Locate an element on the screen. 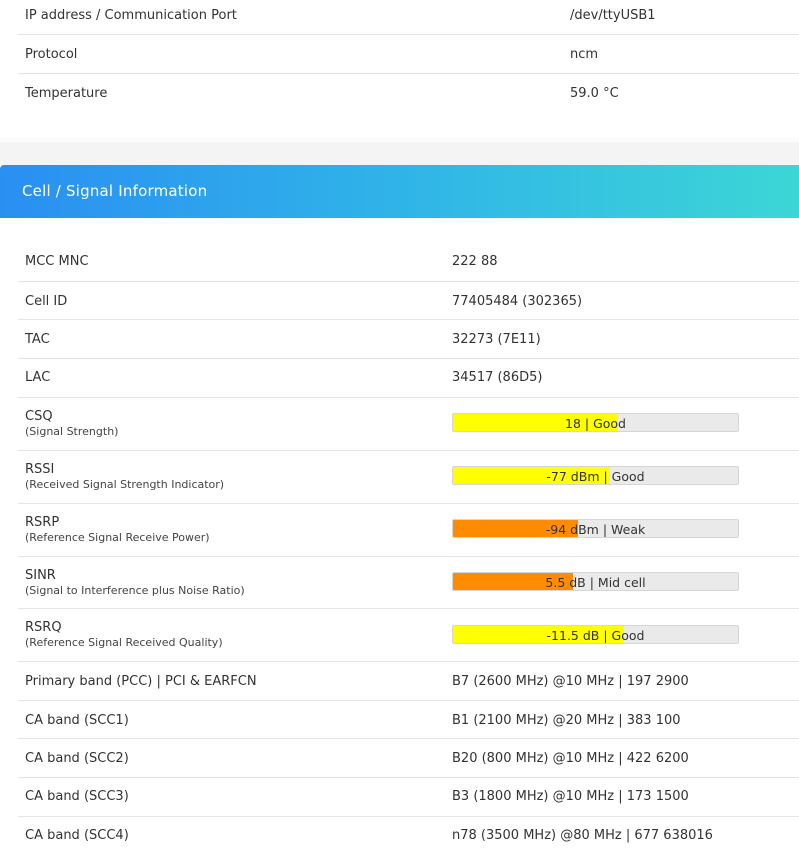 The image size is (799, 866). band-label: CA band (SCC2) is located at coordinates (77, 758).